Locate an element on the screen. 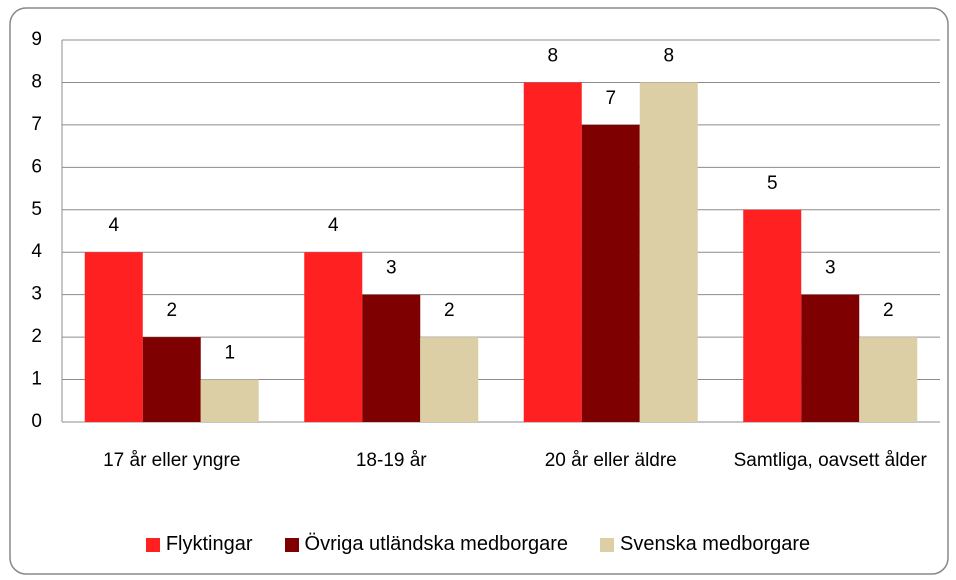 The image size is (956, 580). y-tick-label: 8 is located at coordinates (36, 81).